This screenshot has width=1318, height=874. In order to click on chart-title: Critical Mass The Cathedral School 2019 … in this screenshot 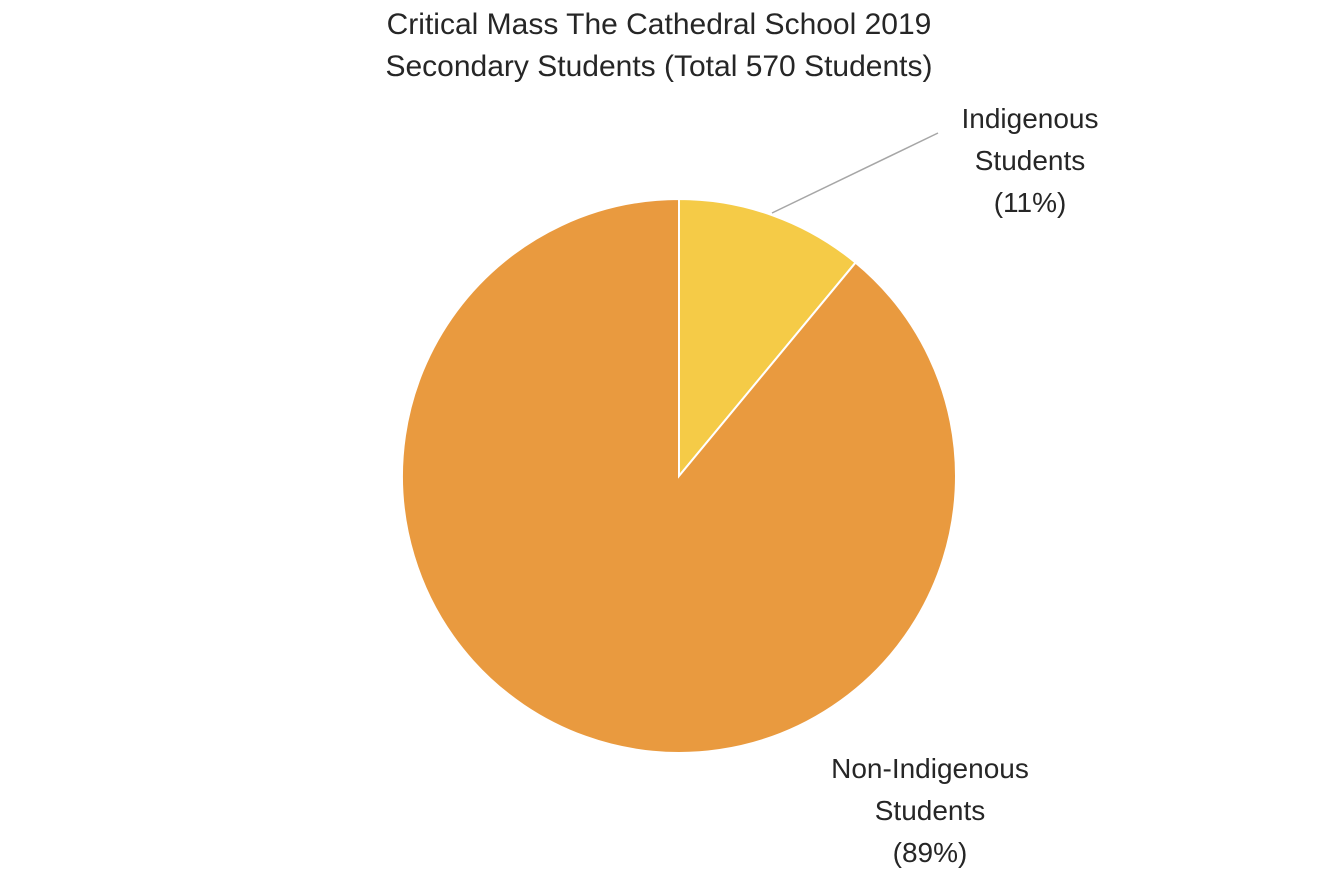, I will do `click(659, 46)`.